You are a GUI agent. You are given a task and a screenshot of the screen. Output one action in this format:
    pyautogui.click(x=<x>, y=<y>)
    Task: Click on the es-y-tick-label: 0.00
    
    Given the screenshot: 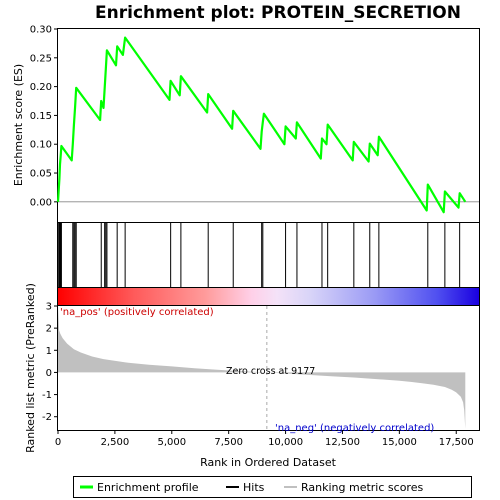 What is the action you would take?
    pyautogui.click(x=41, y=202)
    